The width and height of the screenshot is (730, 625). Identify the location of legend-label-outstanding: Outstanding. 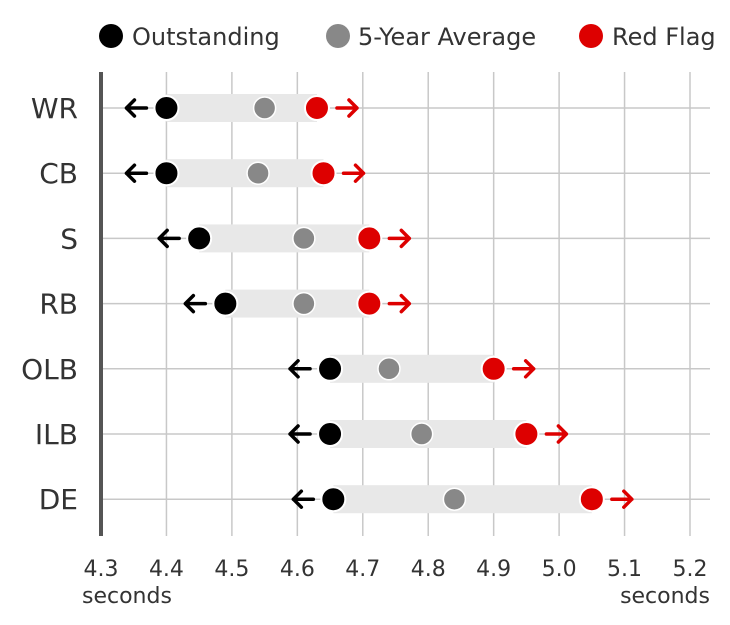
(206, 37).